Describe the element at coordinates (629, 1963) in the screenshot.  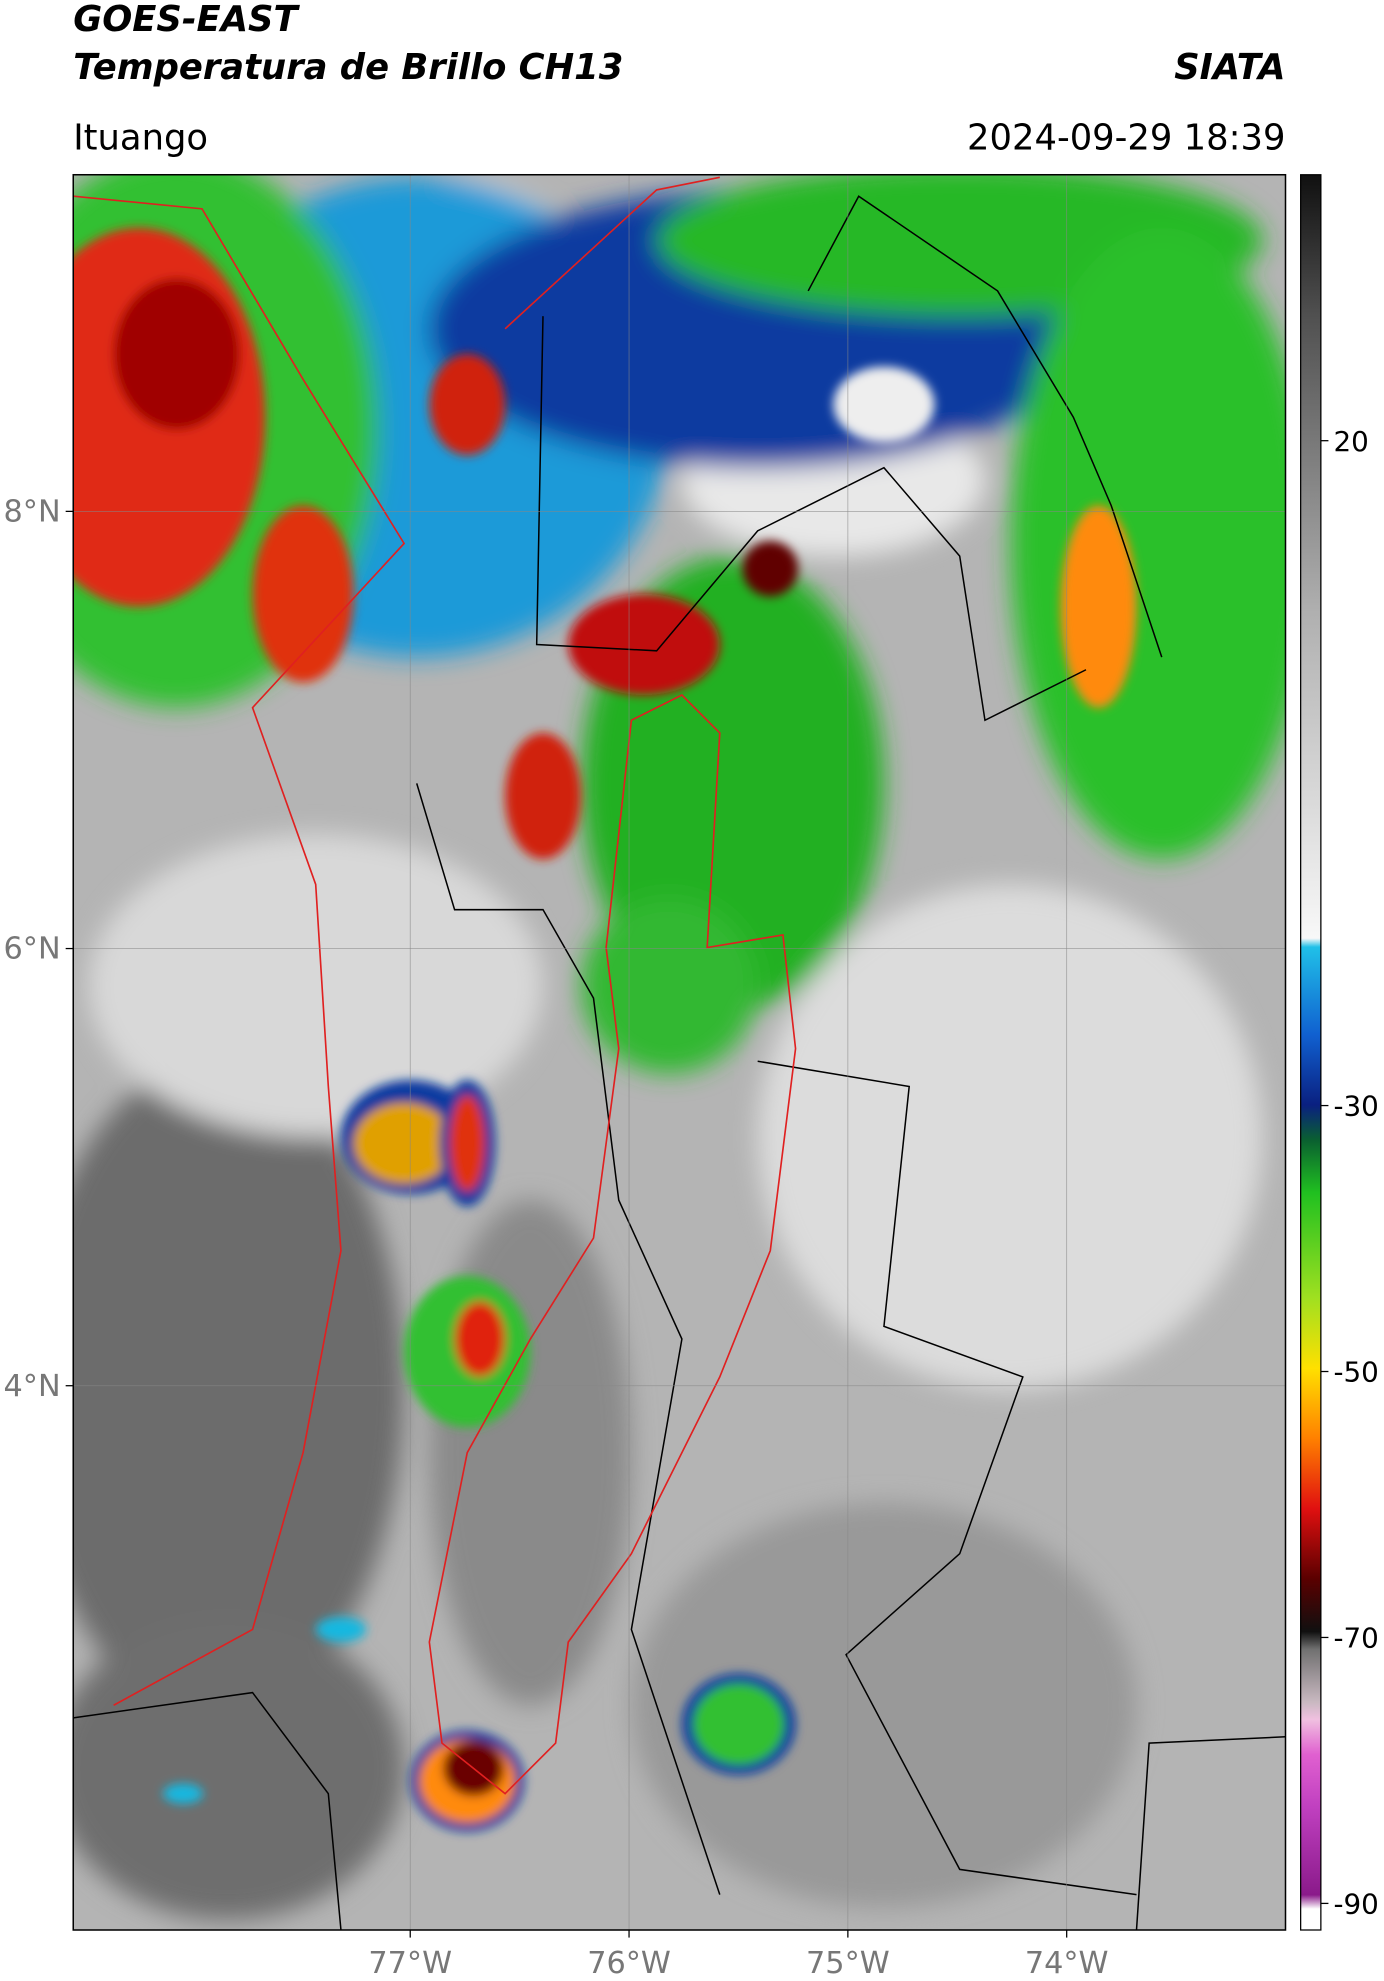
I see `lon-tick-label: 76°W` at that location.